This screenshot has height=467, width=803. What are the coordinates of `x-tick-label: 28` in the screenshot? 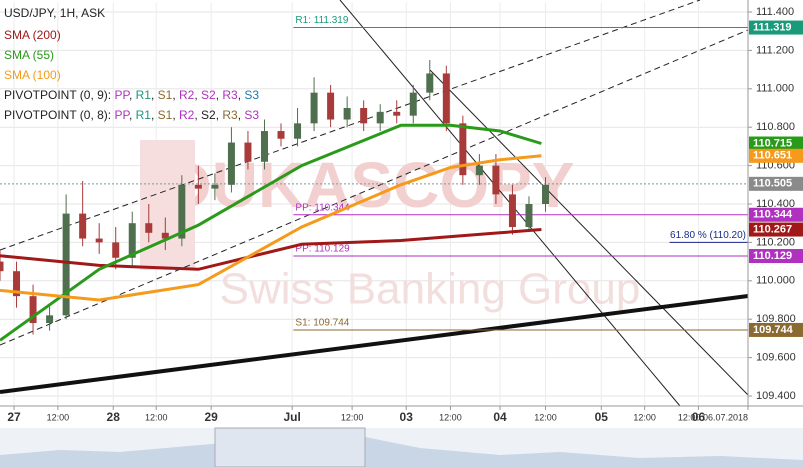 It's located at (114, 417).